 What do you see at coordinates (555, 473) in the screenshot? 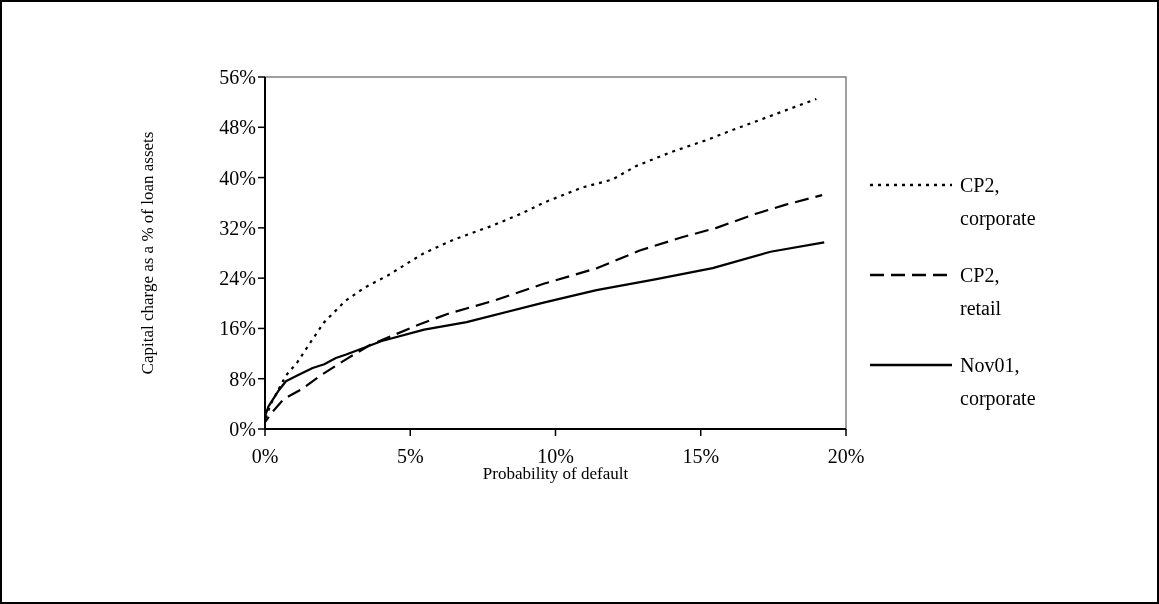
I see `x-axis-title: Probability of default` at bounding box center [555, 473].